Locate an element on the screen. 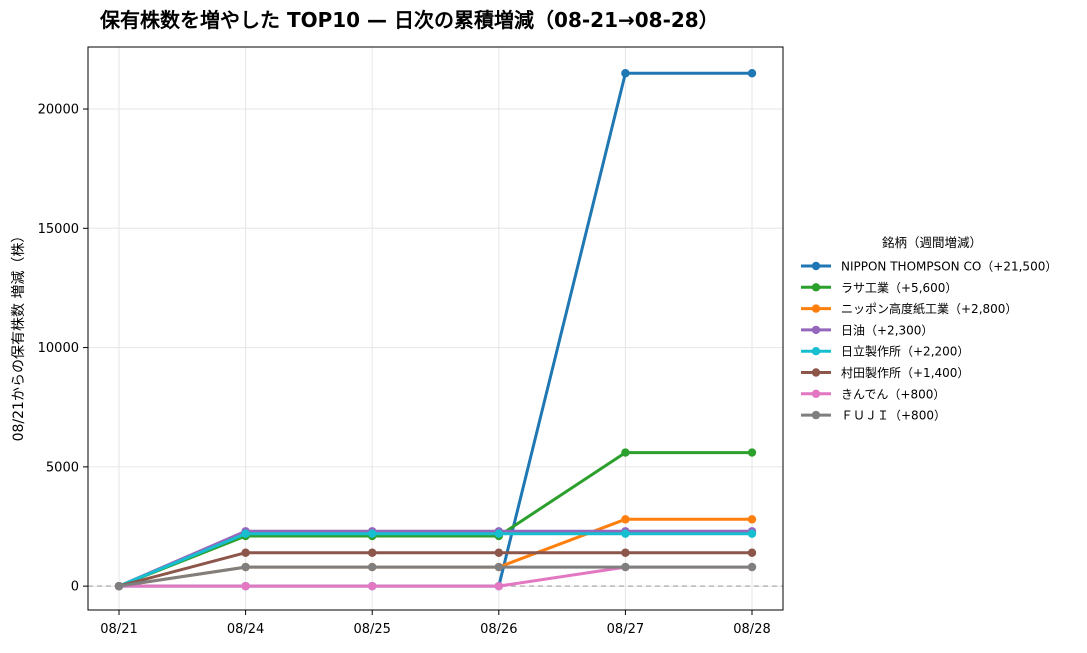  y-tick-label: 5000 is located at coordinates (62, 467).